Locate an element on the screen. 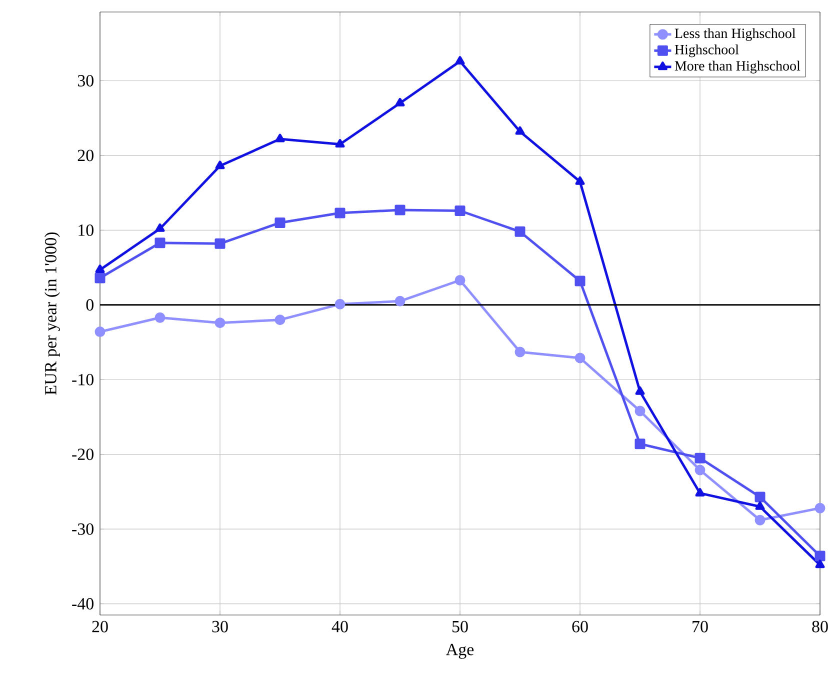 Image resolution: width=832 pixels, height=675 pixels. y-tick-label: 20 is located at coordinates (86, 156).